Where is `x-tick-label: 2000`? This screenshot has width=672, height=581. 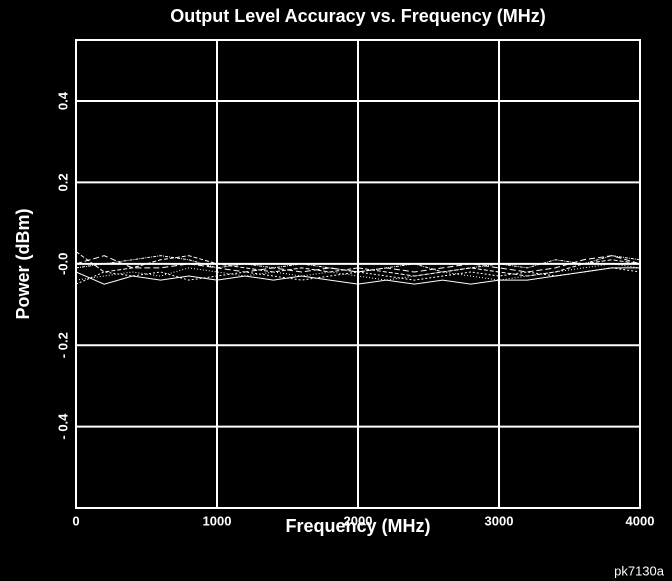
x-tick-label: 2000 is located at coordinates (358, 520).